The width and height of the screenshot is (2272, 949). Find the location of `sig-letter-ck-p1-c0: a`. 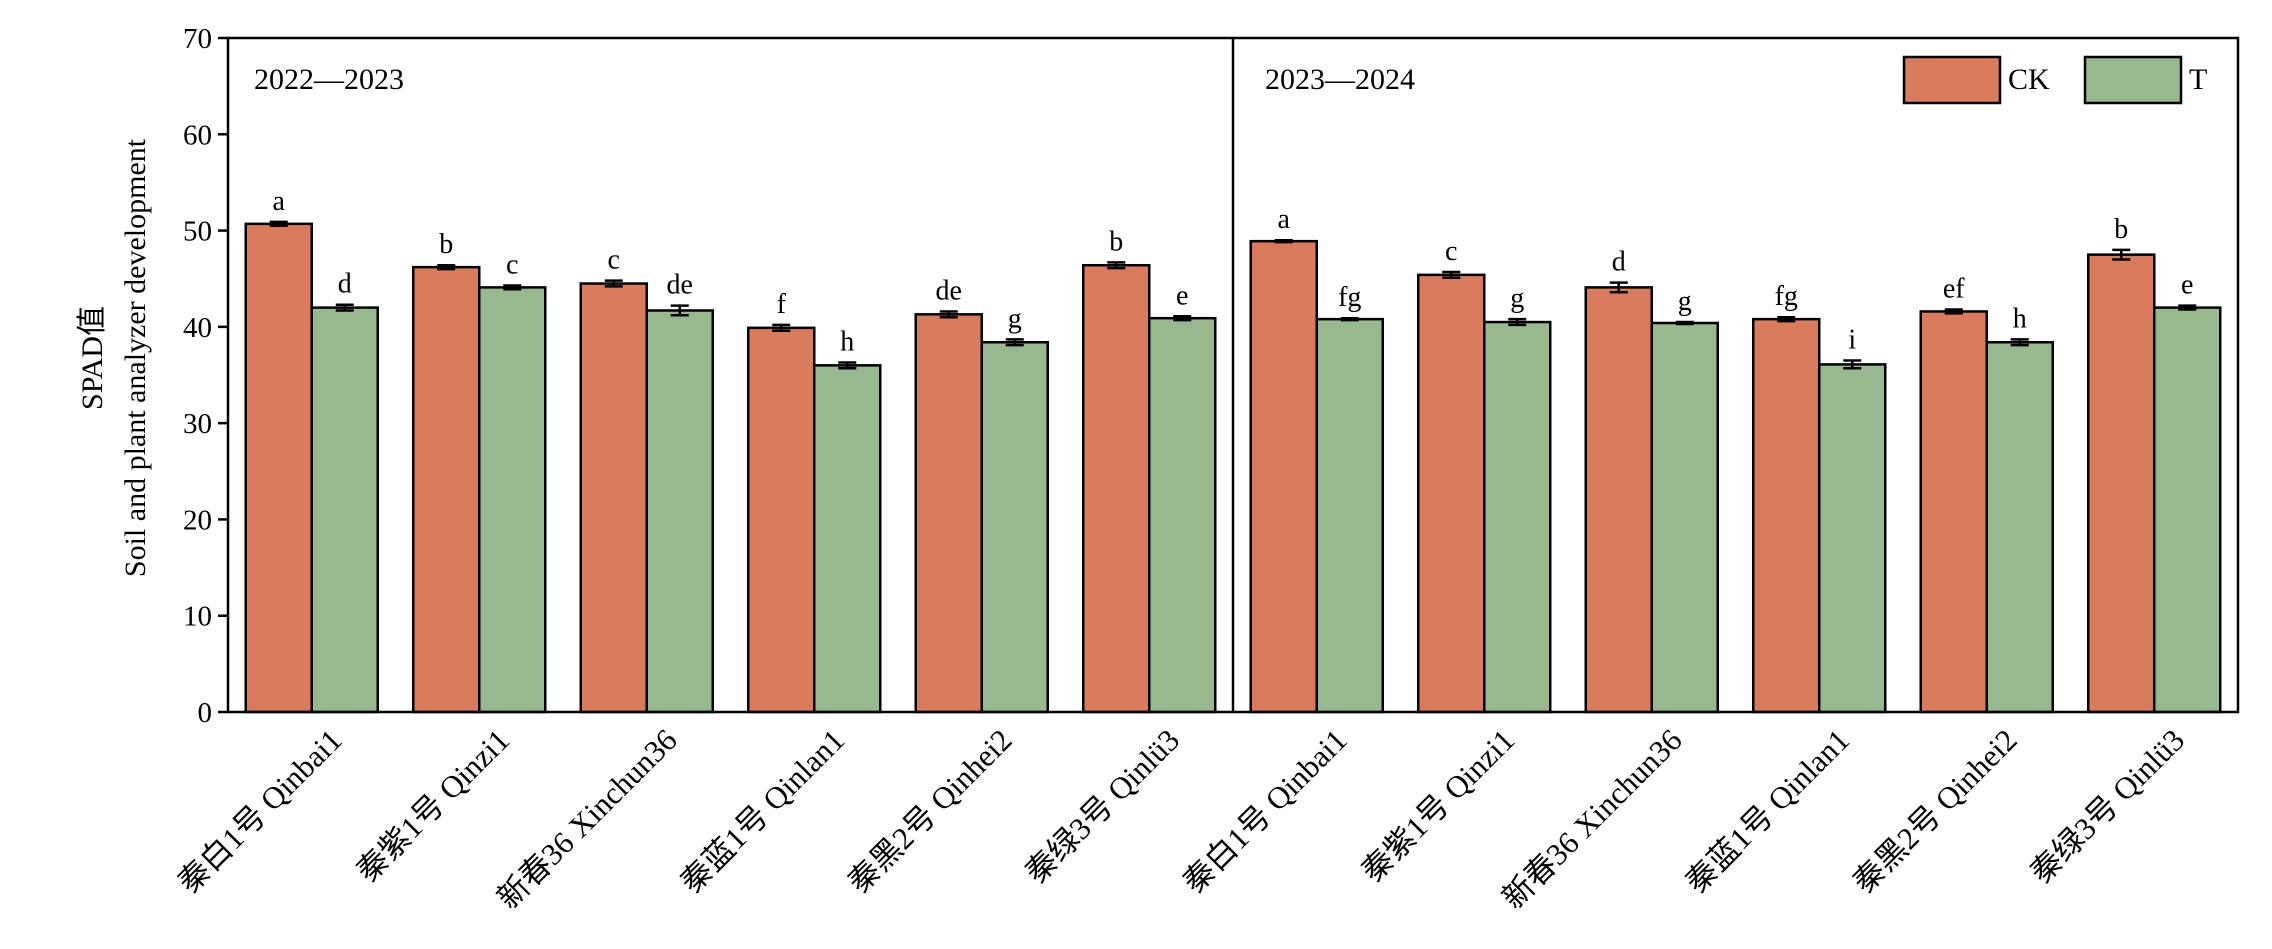

sig-letter-ck-p1-c0: a is located at coordinates (1284, 219).